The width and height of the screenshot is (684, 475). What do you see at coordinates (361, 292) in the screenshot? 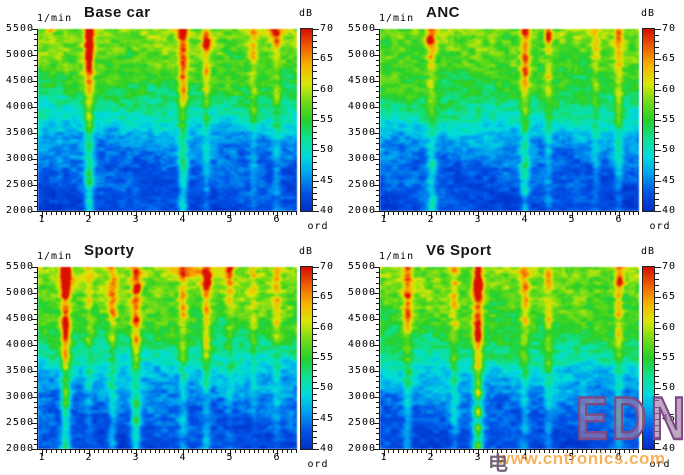
I see `y-tick-label: 5000` at bounding box center [361, 292].